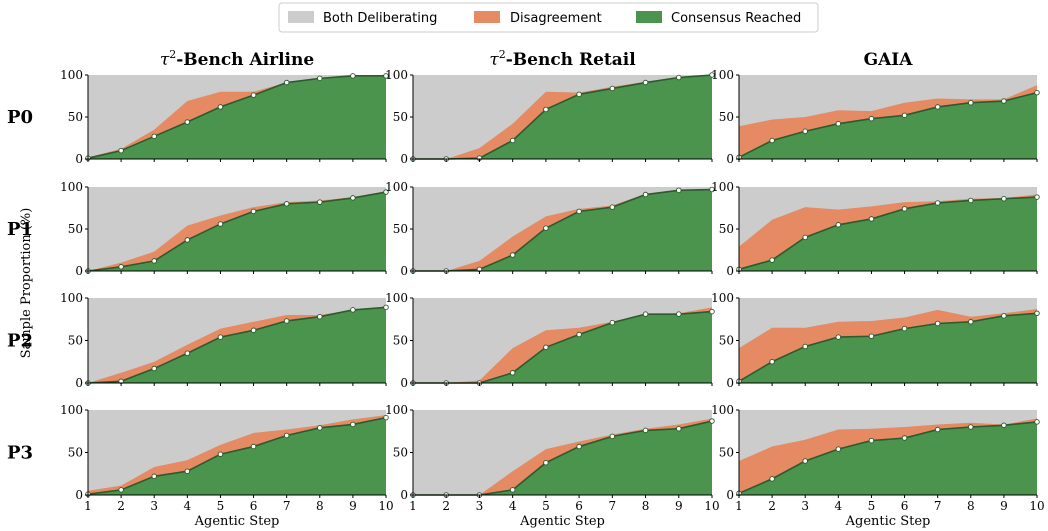 This screenshot has height=531, width=1048. What do you see at coordinates (224, 117) in the screenshot?
I see `panel-p0-0: 0 50 100` at bounding box center [224, 117].